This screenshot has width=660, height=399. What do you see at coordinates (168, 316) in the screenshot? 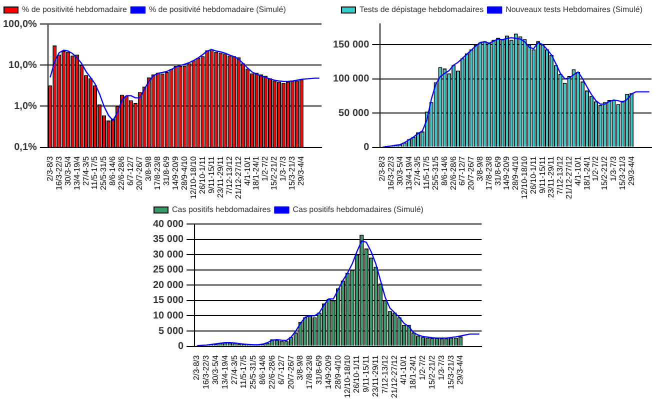
I see `y-tick-label: 10 000` at bounding box center [168, 316].